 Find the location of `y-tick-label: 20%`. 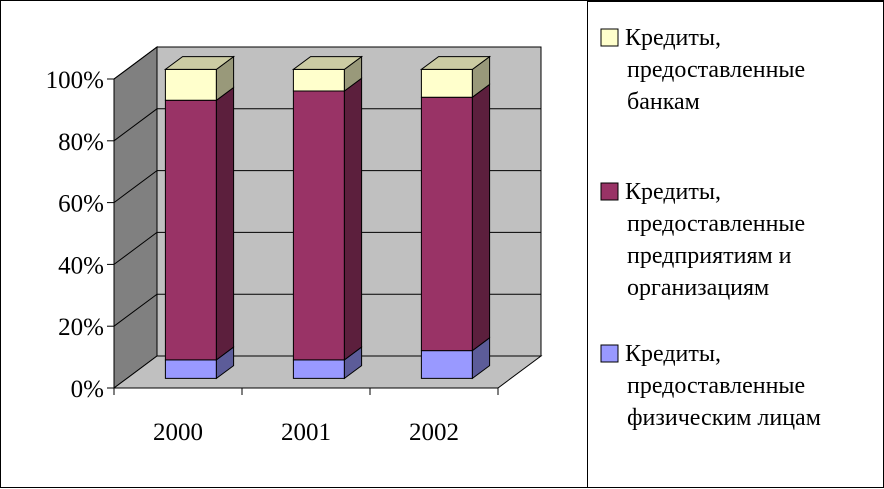

y-tick-label: 20% is located at coordinates (81, 327).